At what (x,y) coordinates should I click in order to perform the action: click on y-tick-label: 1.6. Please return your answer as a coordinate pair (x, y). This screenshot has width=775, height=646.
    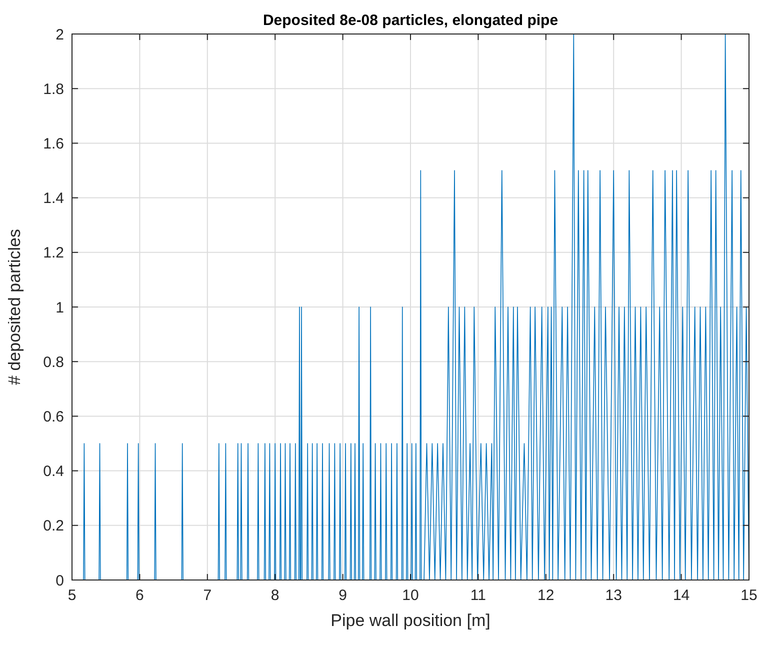
    Looking at the image, I should click on (53, 143).